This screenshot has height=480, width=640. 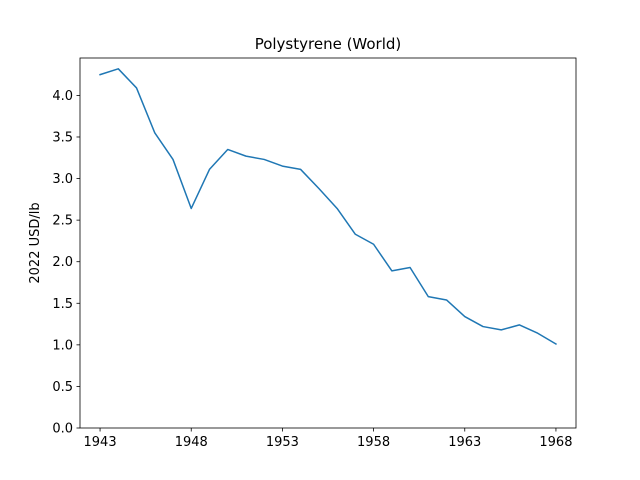 I want to click on y-tick-label: 3.0, so click(x=62, y=179).